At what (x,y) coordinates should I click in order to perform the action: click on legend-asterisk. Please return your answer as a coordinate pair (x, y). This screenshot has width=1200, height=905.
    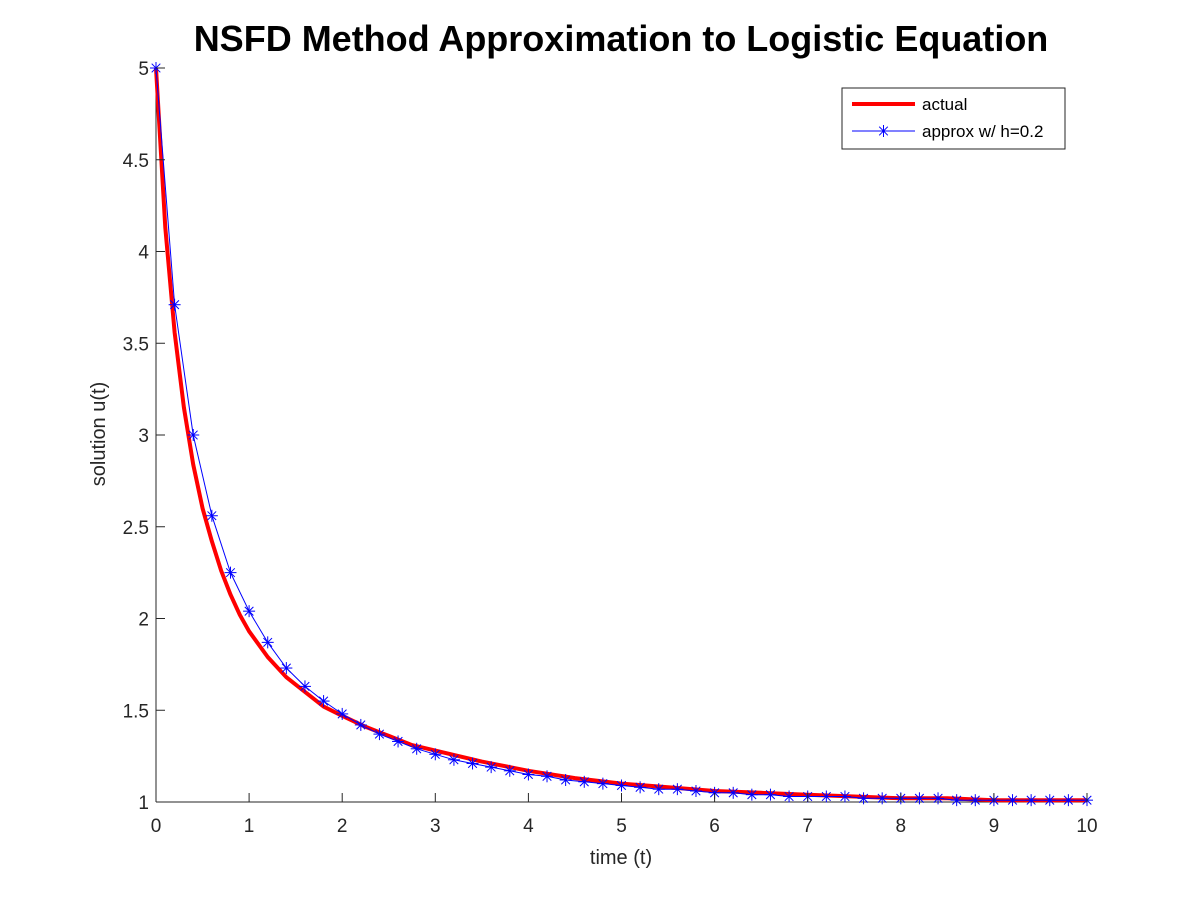
    Looking at the image, I should click on (883, 131).